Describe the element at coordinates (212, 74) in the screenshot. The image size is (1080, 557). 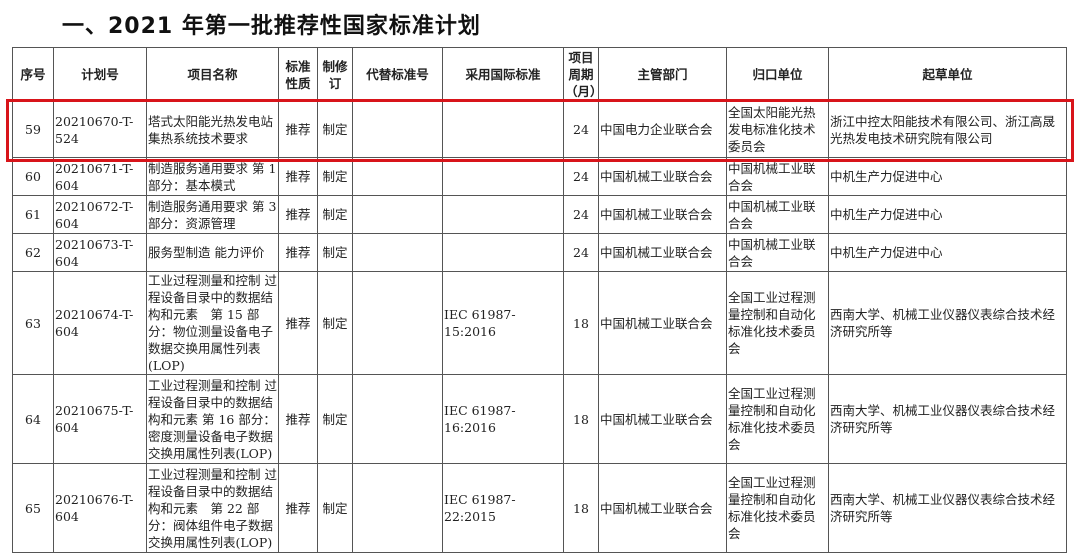
I see `column-header: 项目名称` at that location.